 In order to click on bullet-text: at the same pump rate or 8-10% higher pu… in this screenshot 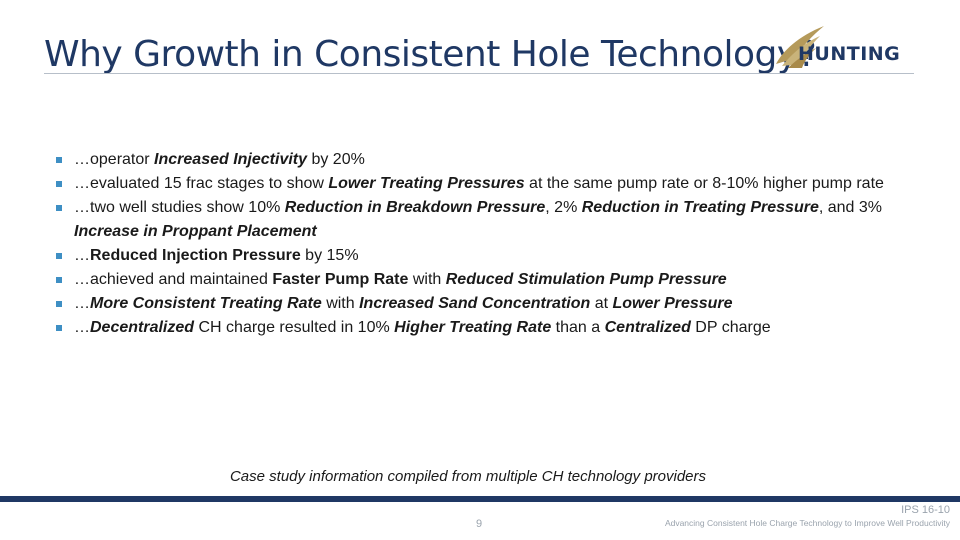, I will do `click(704, 183)`.